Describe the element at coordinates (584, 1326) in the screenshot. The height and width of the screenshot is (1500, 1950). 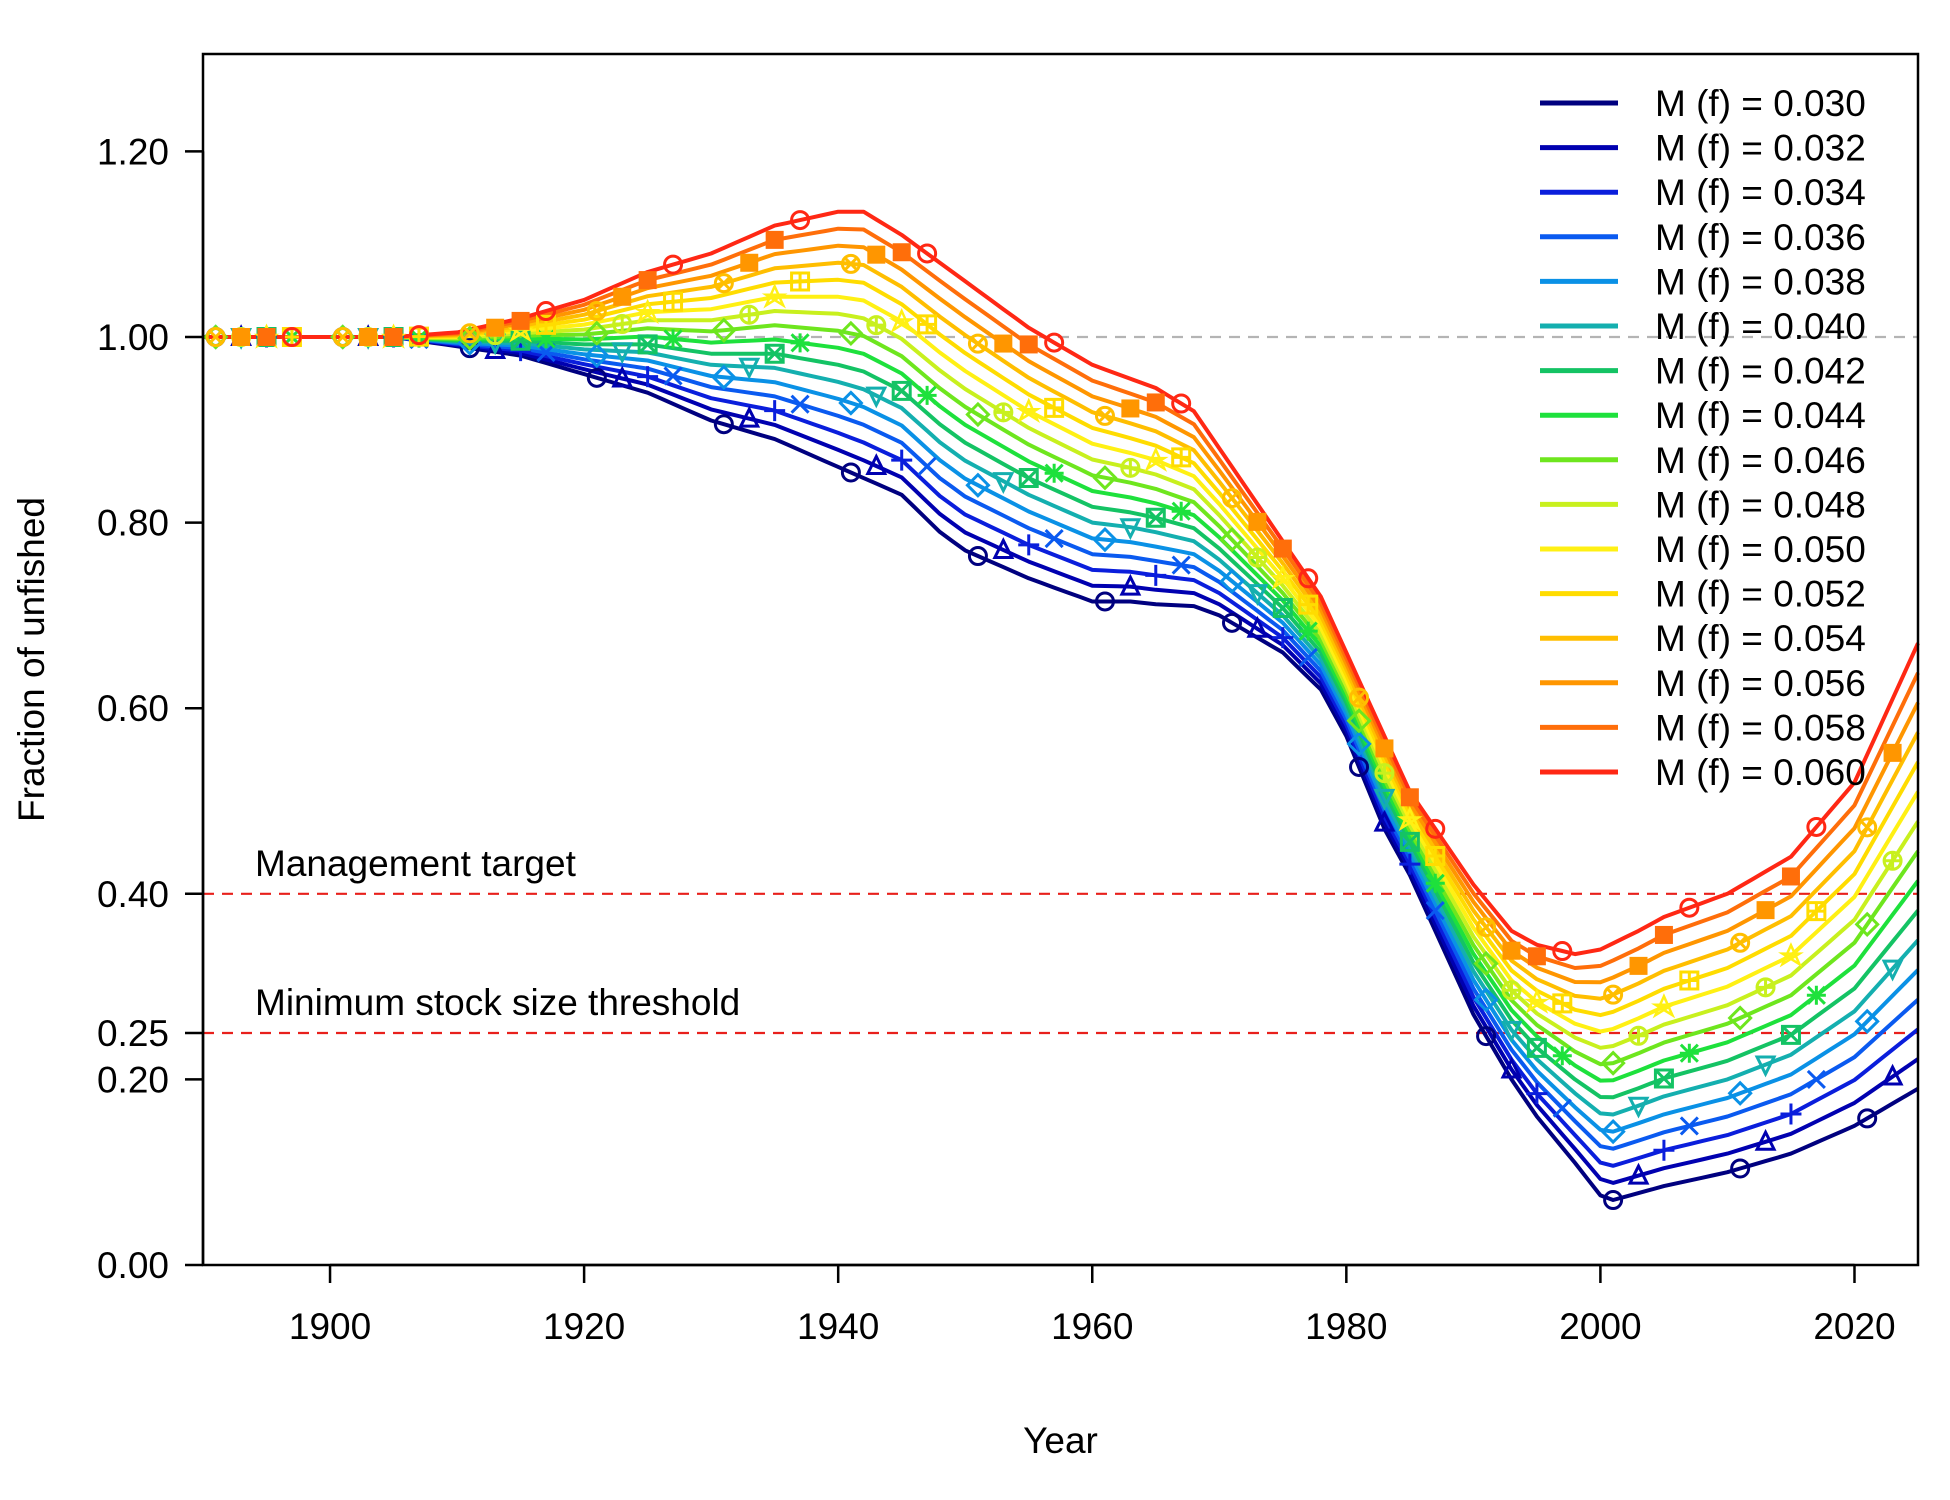
I see `x-tick-label: 1920` at that location.